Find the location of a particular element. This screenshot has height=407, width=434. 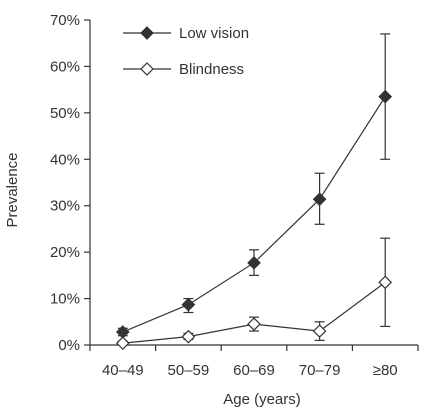

legend-item: Low vision is located at coordinates (186, 33).